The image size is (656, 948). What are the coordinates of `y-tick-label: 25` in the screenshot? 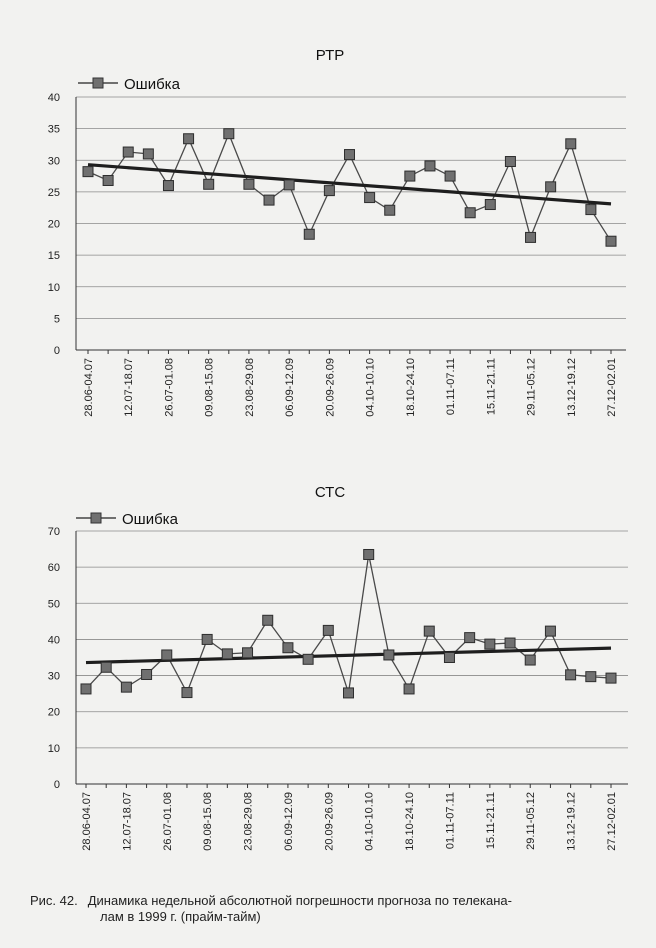 It's located at (54, 193).